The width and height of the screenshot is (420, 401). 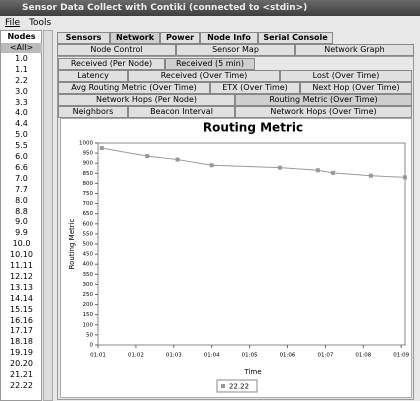 I want to click on y-tick-label: 150, so click(x=88, y=315).